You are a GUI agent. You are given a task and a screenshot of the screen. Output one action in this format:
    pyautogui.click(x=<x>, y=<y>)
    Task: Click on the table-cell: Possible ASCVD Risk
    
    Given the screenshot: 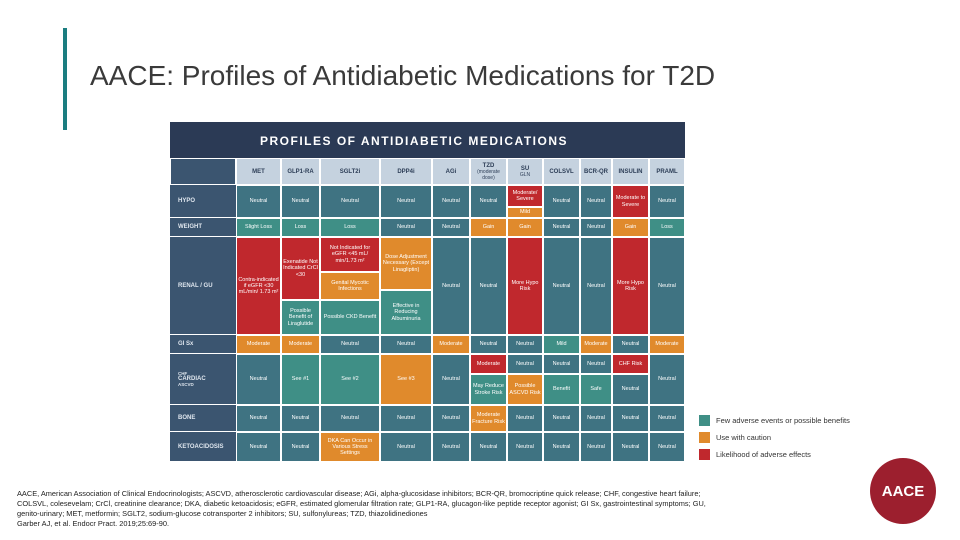 What is the action you would take?
    pyautogui.click(x=525, y=389)
    